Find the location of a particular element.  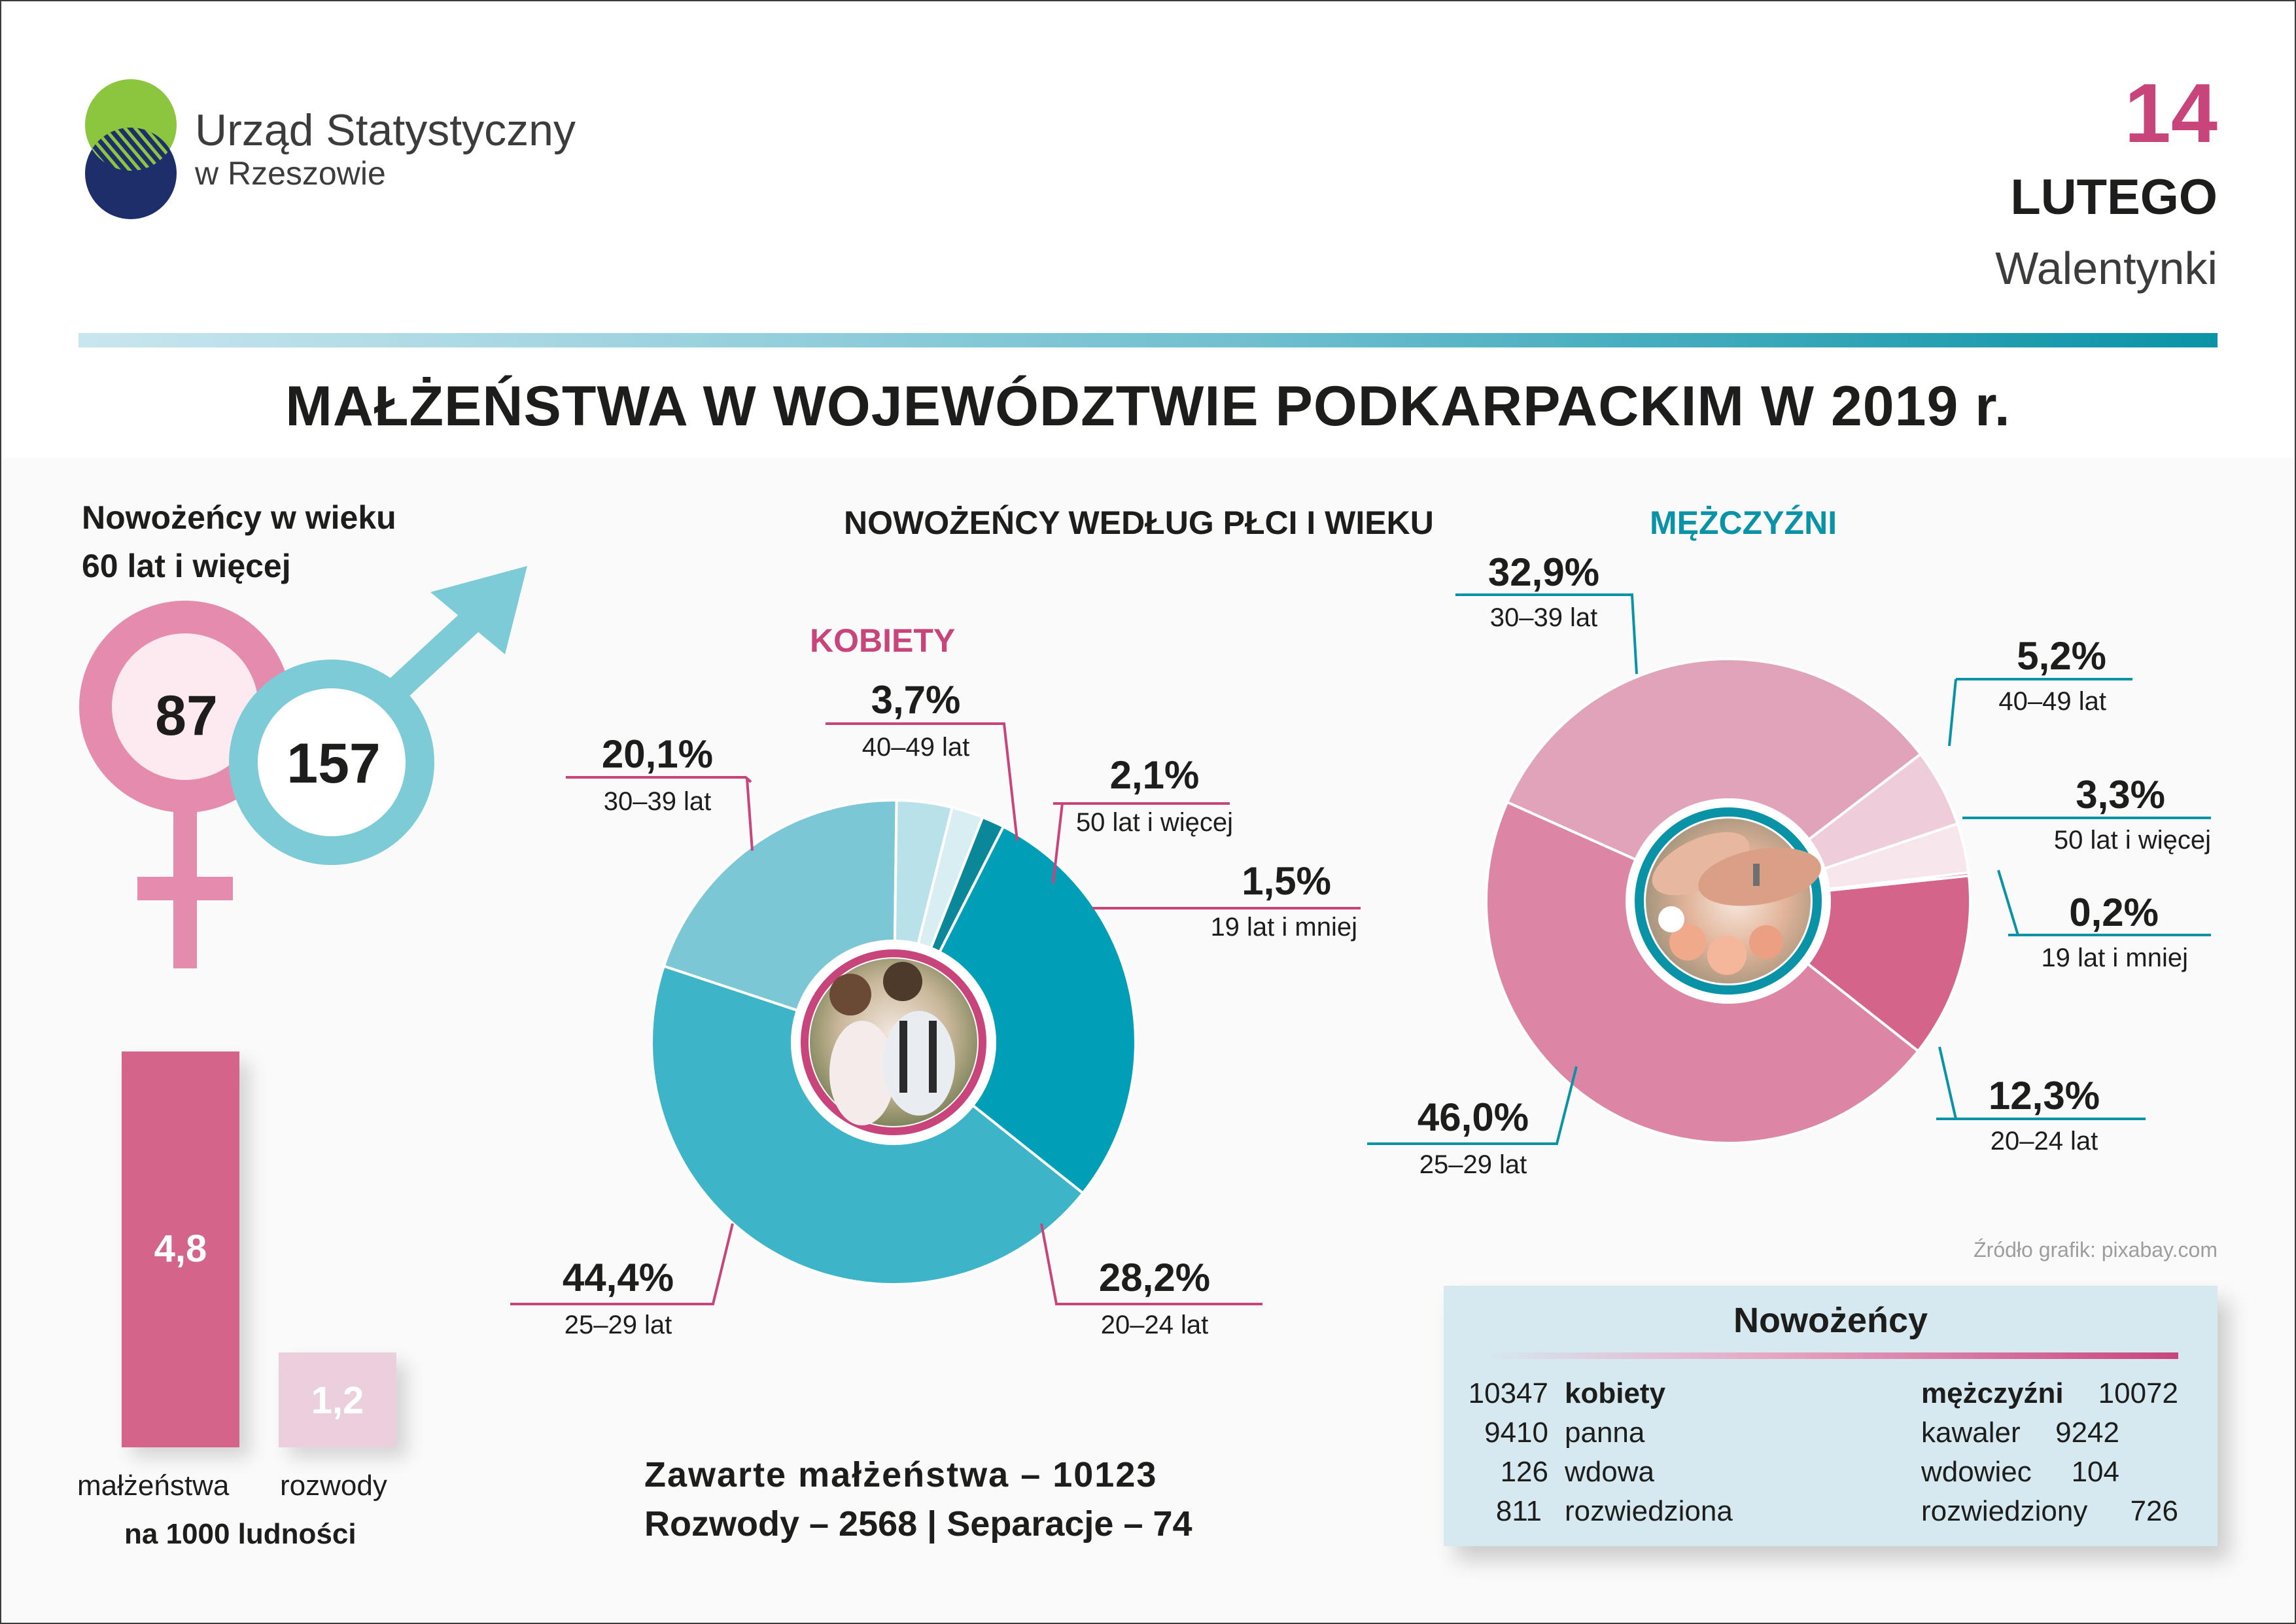

source-note: Źródło grafik: pixabay.com is located at coordinates (2096, 1250).